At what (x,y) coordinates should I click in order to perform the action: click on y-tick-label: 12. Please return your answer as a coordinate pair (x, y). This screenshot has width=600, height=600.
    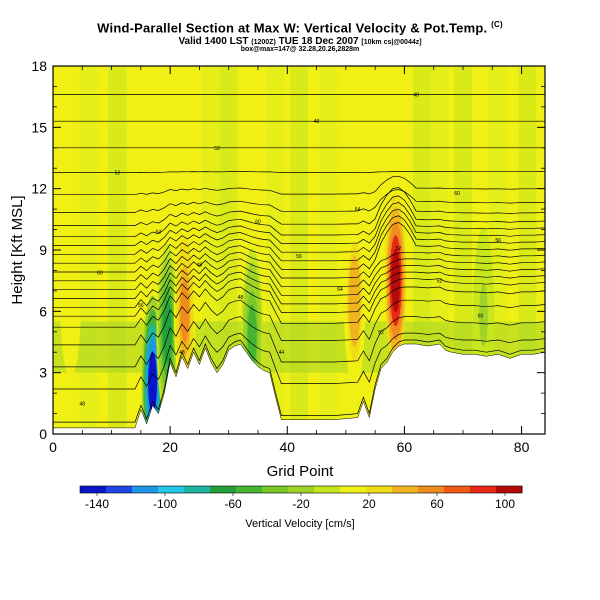
    Looking at the image, I should click on (39, 189).